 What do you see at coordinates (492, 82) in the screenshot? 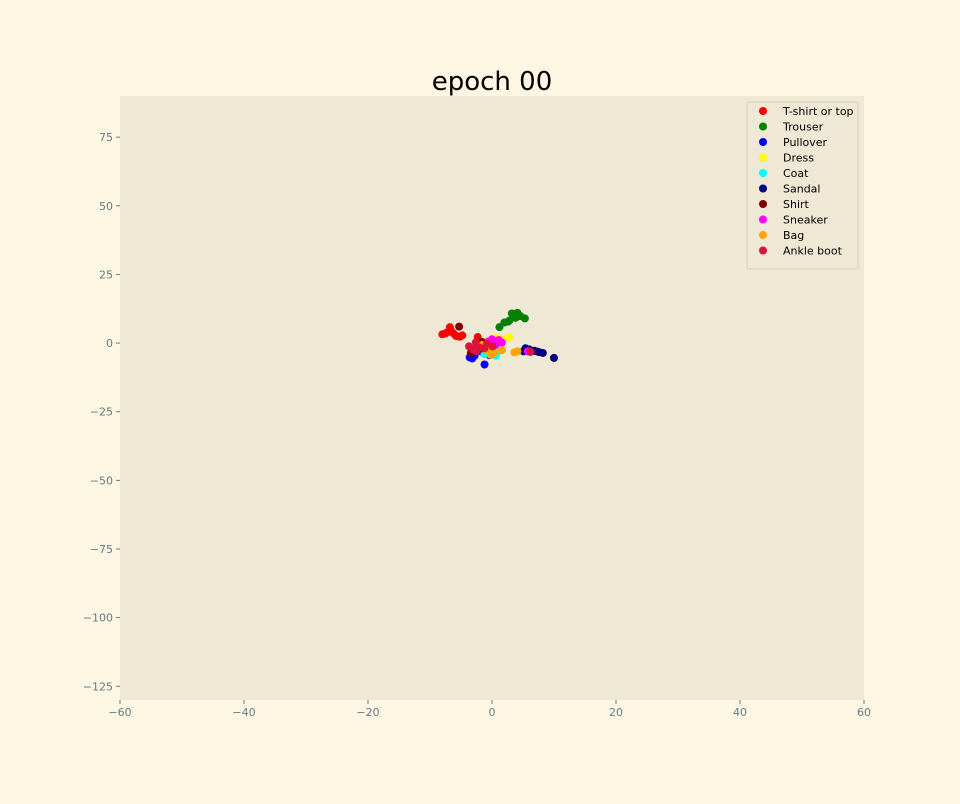
I see `chart-title: epoch 00` at bounding box center [492, 82].